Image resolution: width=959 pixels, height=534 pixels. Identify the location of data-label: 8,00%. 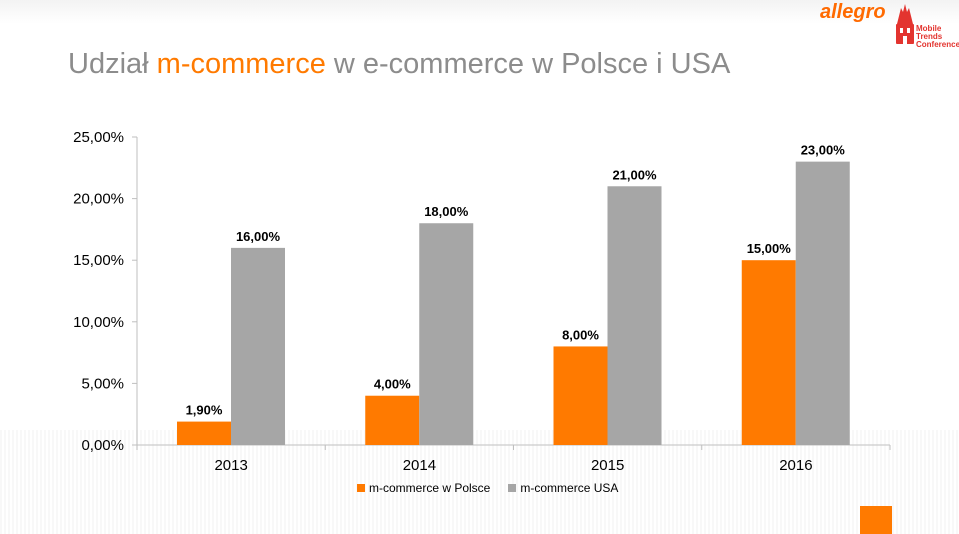
(580, 334).